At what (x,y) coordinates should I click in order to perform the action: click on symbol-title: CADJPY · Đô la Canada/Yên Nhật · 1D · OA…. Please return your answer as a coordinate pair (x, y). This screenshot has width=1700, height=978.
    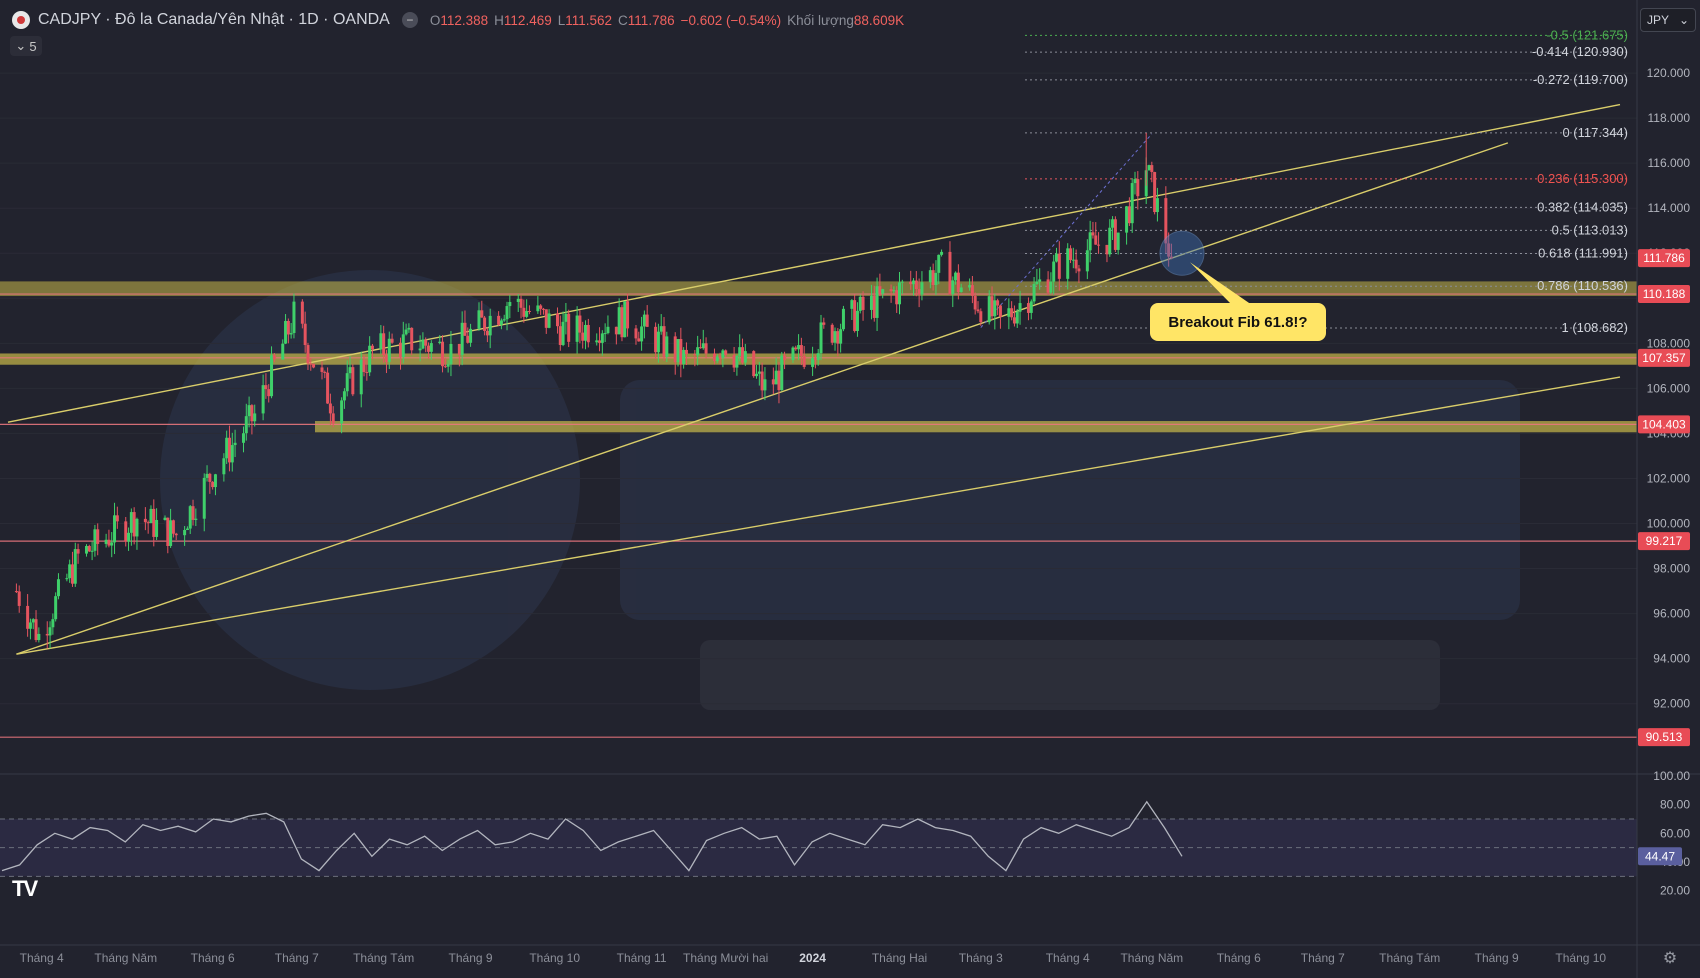
    Looking at the image, I should click on (214, 19).